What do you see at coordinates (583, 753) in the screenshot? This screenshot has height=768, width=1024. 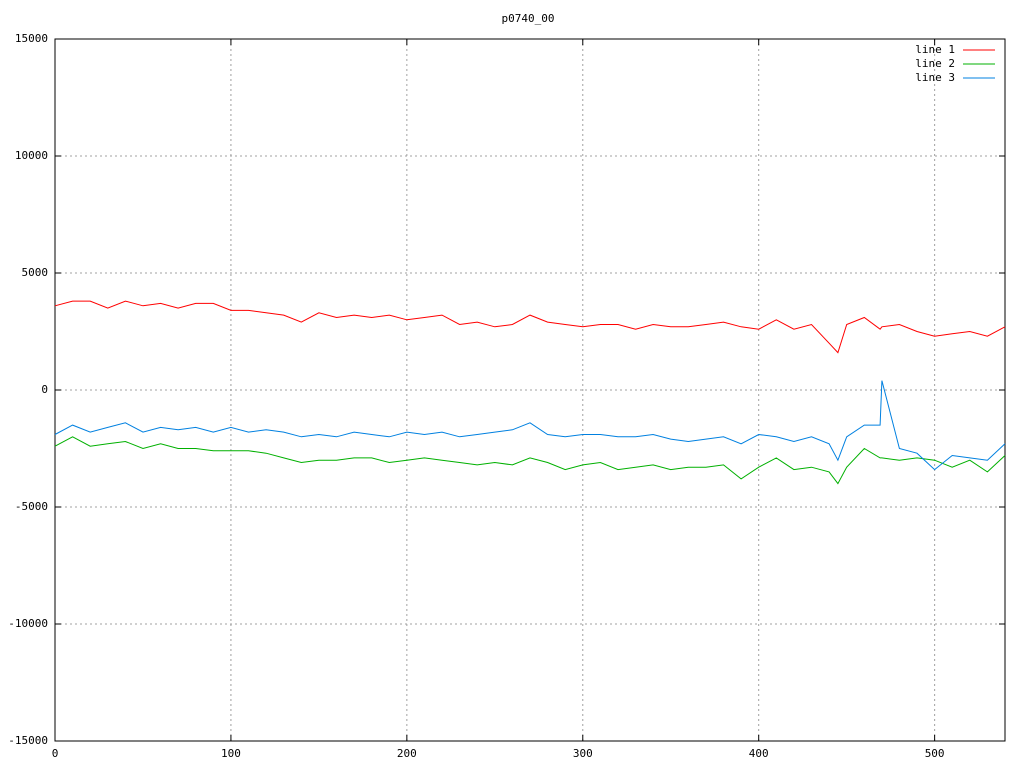 I see `x-tick-label: 300` at bounding box center [583, 753].